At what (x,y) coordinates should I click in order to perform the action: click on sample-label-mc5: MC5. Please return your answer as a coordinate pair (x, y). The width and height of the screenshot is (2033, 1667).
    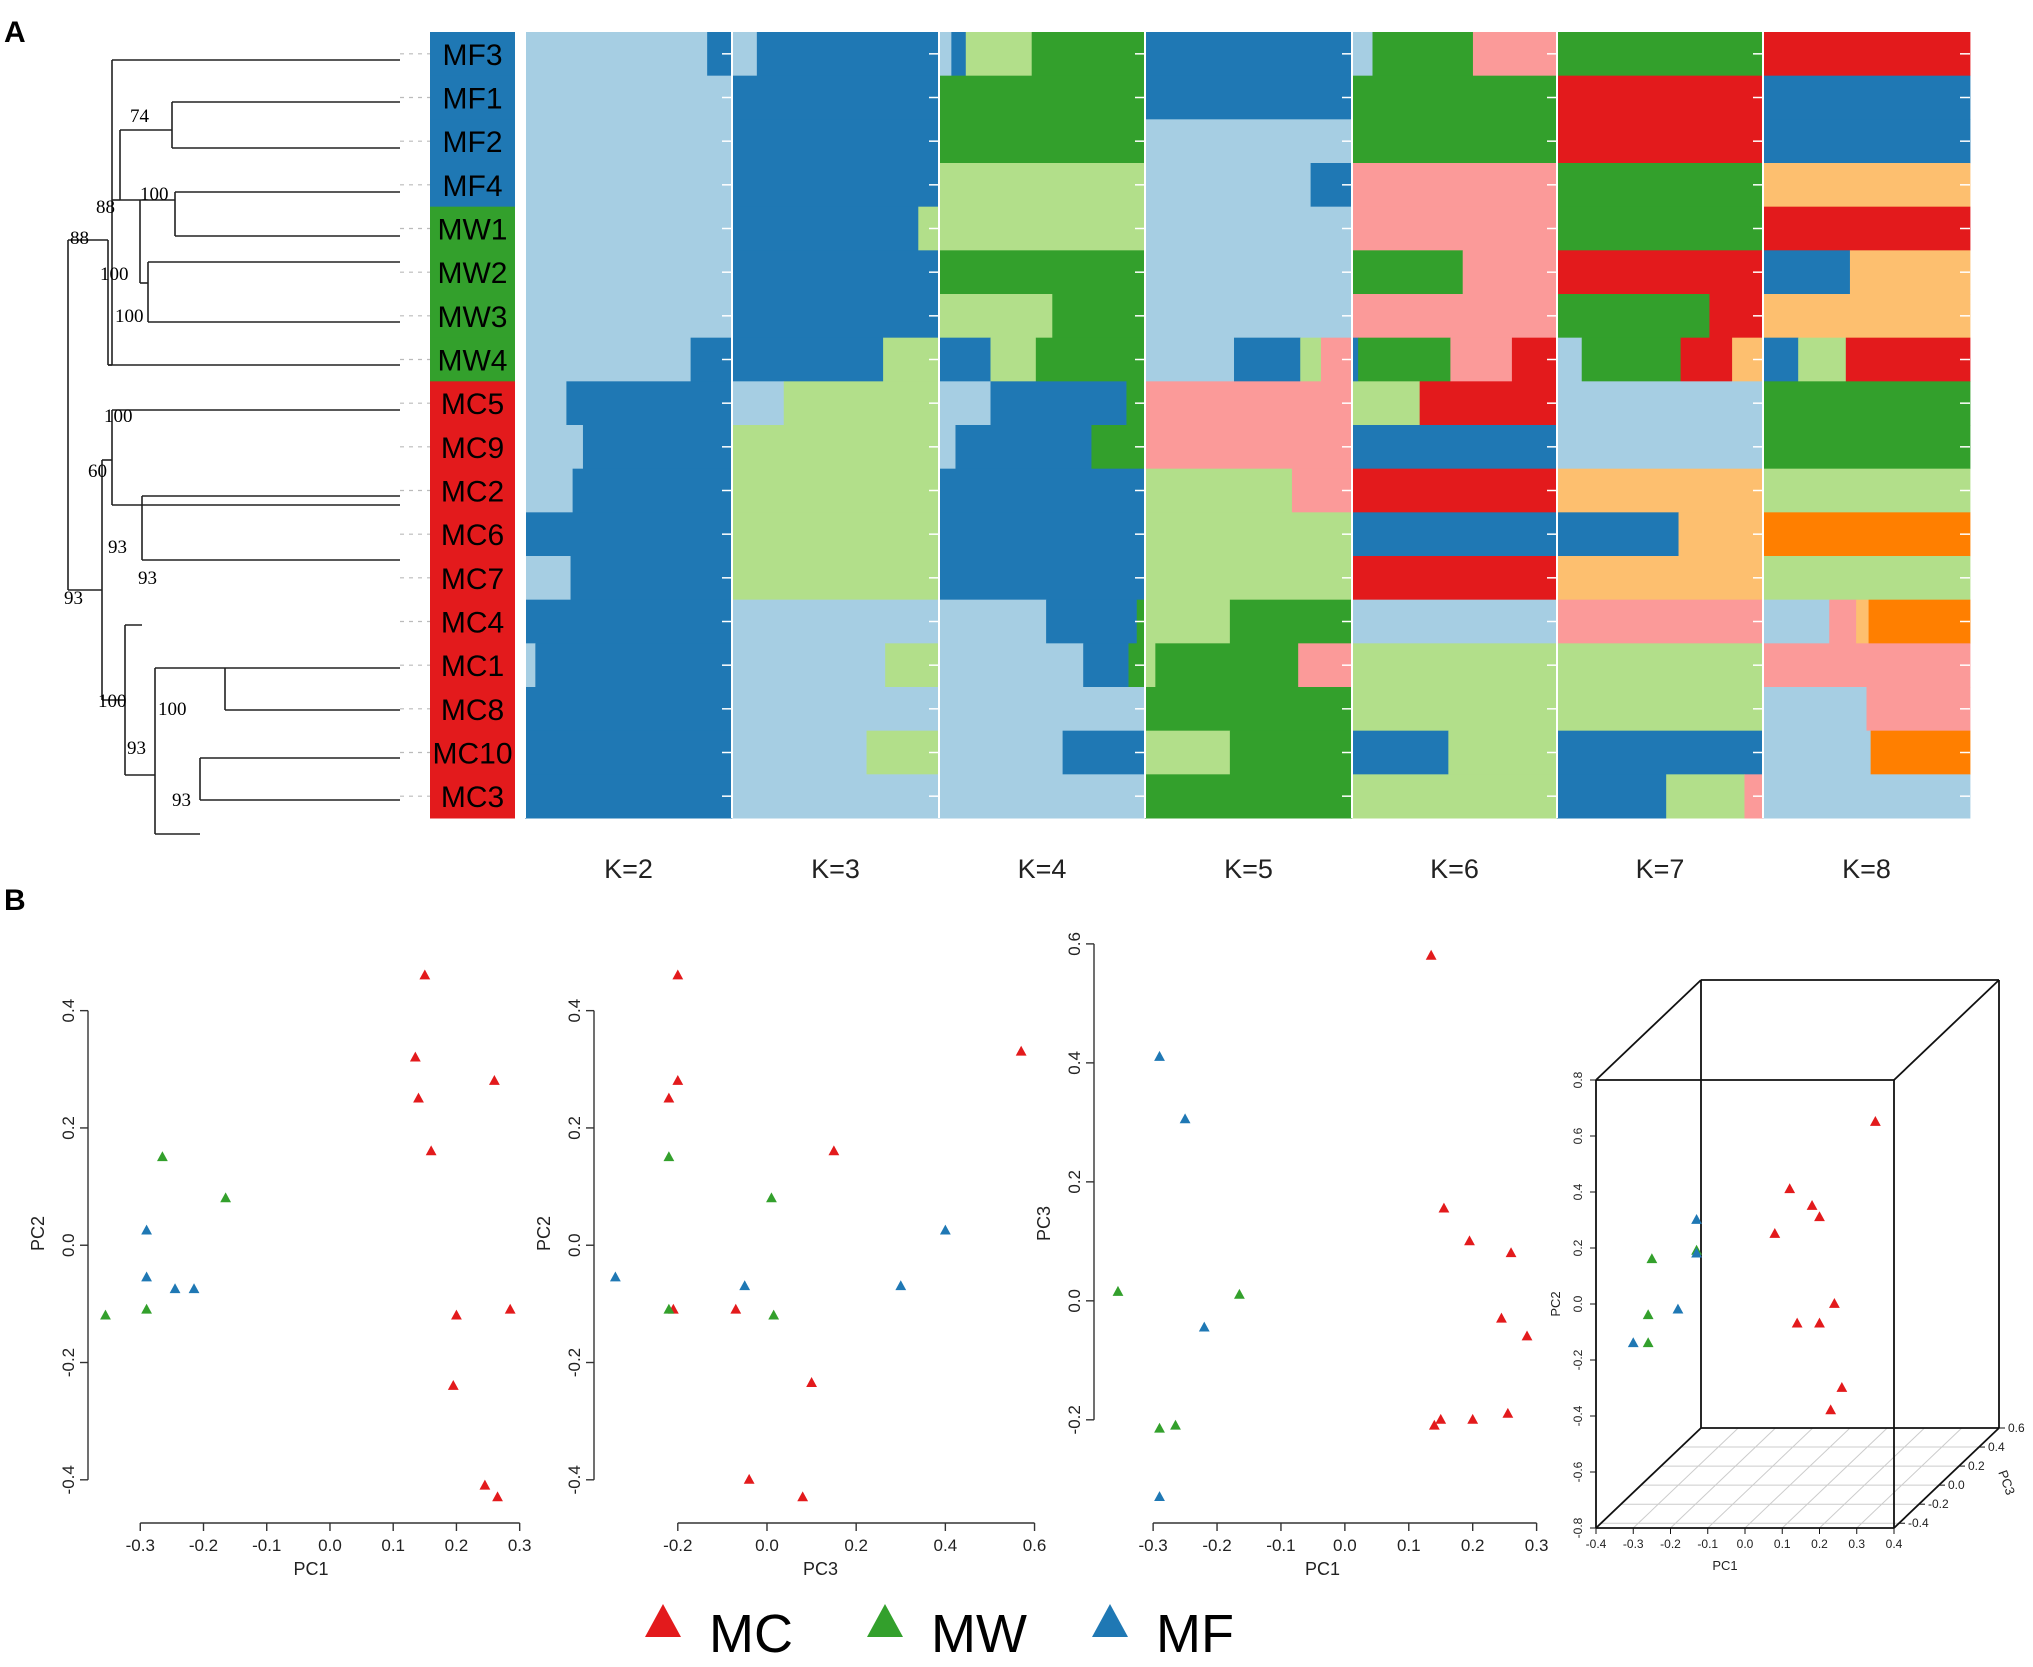
    Looking at the image, I should click on (472, 404).